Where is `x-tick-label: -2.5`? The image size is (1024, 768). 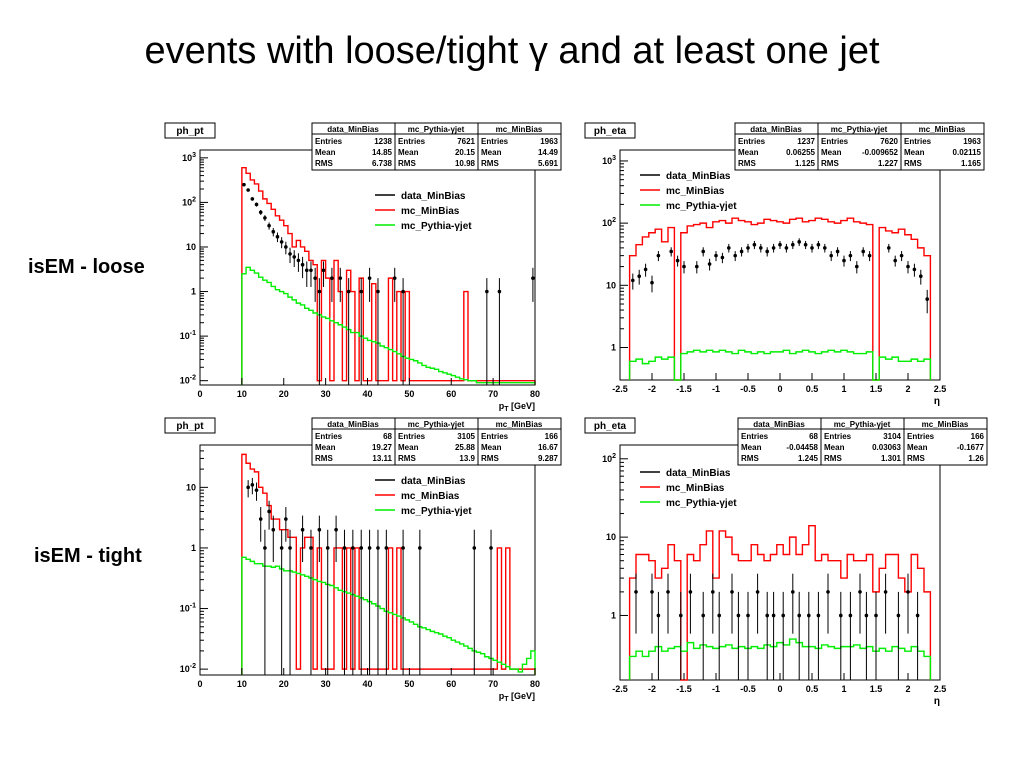 x-tick-label: -2.5 is located at coordinates (620, 689).